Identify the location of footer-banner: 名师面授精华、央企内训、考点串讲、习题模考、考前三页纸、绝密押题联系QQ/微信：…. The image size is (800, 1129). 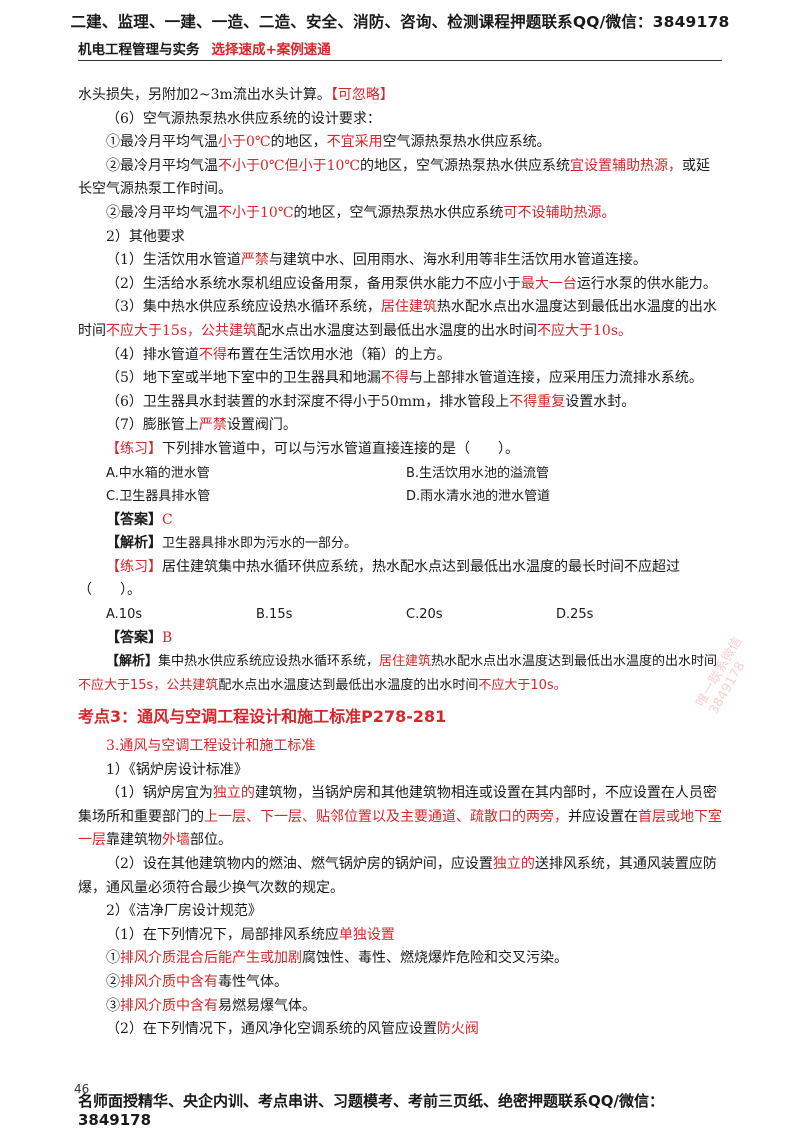
(371, 1110).